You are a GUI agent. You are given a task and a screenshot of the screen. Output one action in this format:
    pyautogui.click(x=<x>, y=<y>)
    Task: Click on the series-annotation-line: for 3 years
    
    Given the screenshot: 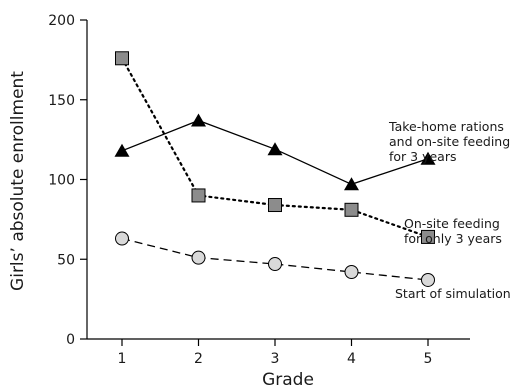 What is the action you would take?
    pyautogui.click(x=423, y=156)
    